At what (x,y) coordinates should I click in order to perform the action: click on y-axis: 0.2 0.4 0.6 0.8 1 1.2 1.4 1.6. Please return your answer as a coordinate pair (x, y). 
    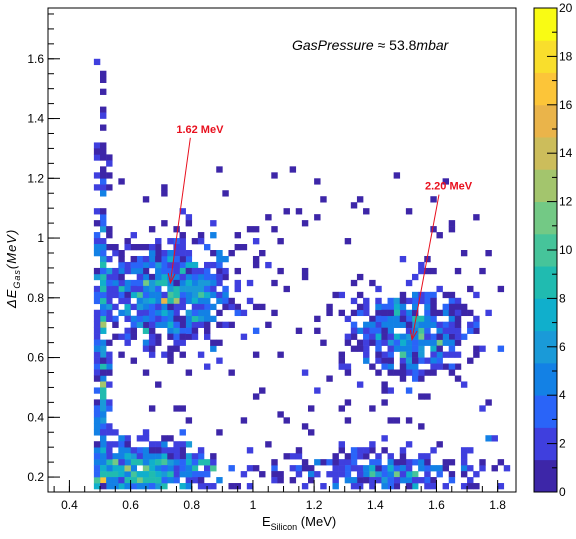
    Looking at the image, I should click on (43, 253).